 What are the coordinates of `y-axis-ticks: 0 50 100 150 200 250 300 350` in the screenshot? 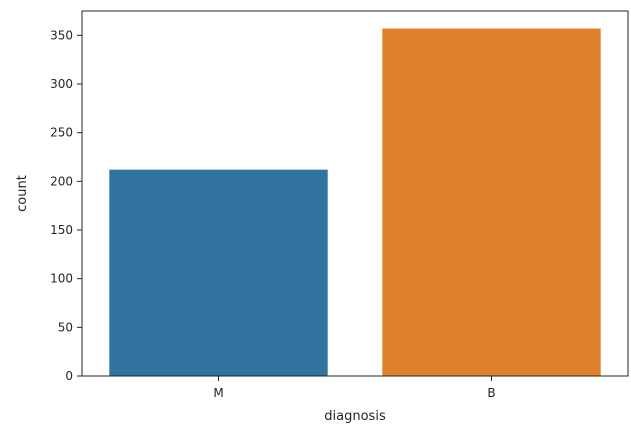 It's located at (66, 205).